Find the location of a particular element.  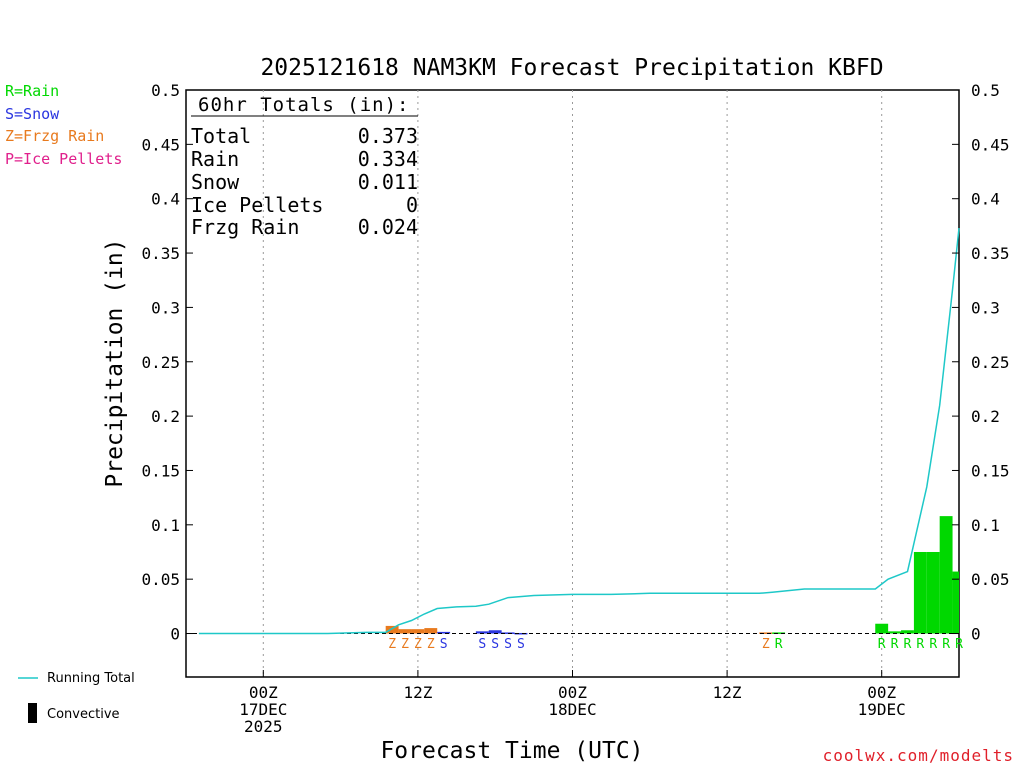

totals-frzg-label: Frzg Rain is located at coordinates (245, 227).